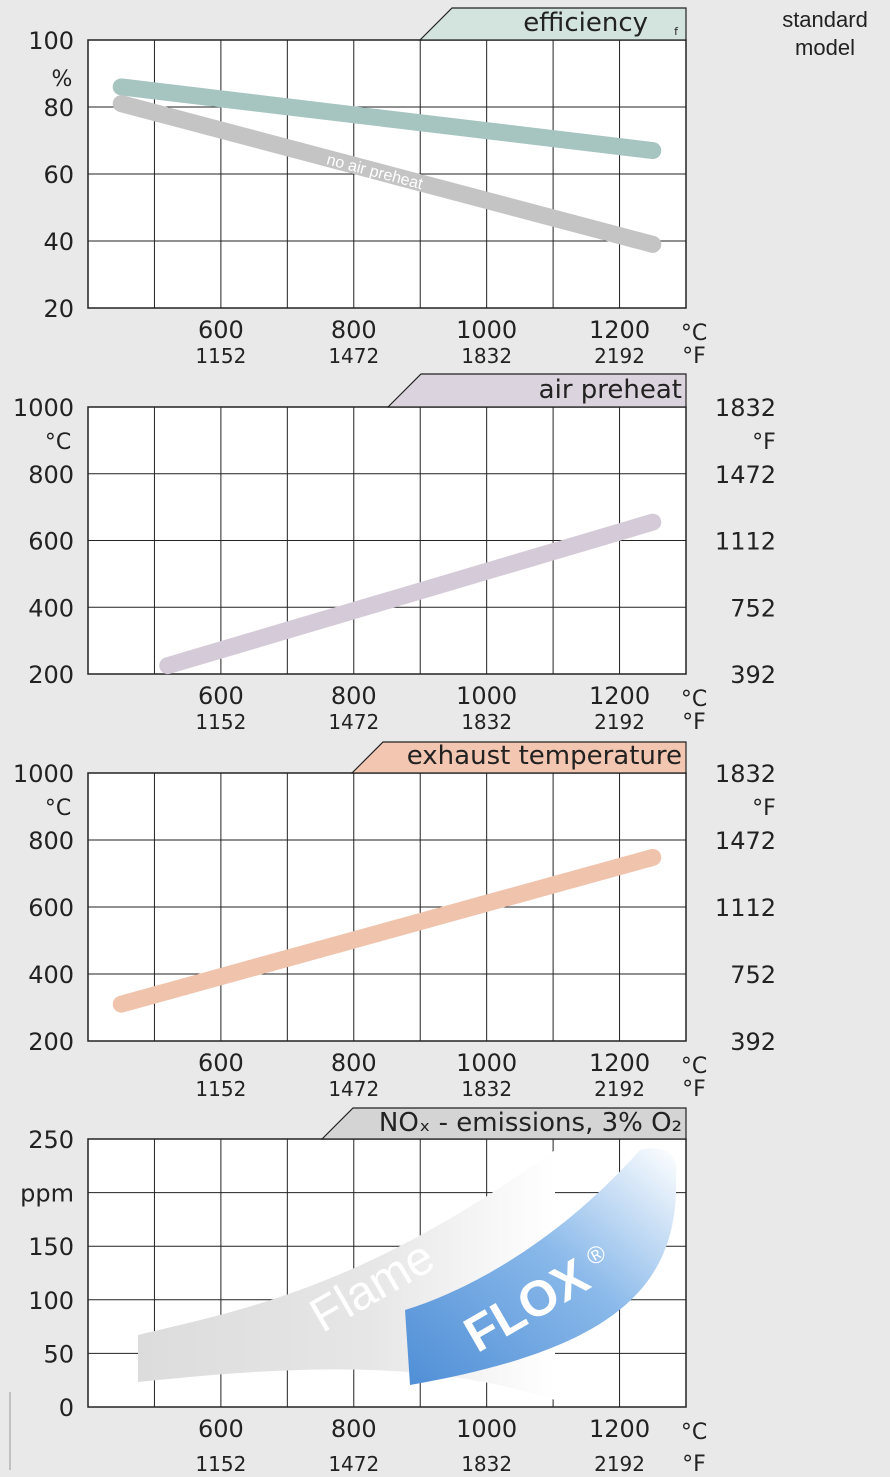 The width and height of the screenshot is (890, 1477). Describe the element at coordinates (58, 1354) in the screenshot. I see `y-tick-label: 50` at that location.